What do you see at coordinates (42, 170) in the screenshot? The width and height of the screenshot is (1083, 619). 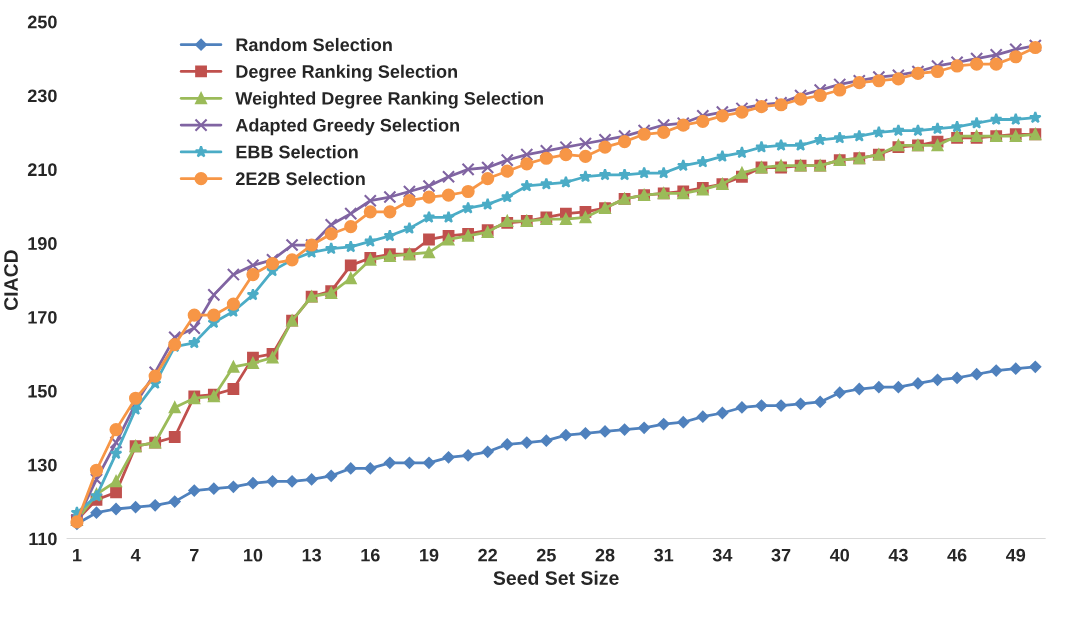 I see `y-tick-label: 210` at bounding box center [42, 170].